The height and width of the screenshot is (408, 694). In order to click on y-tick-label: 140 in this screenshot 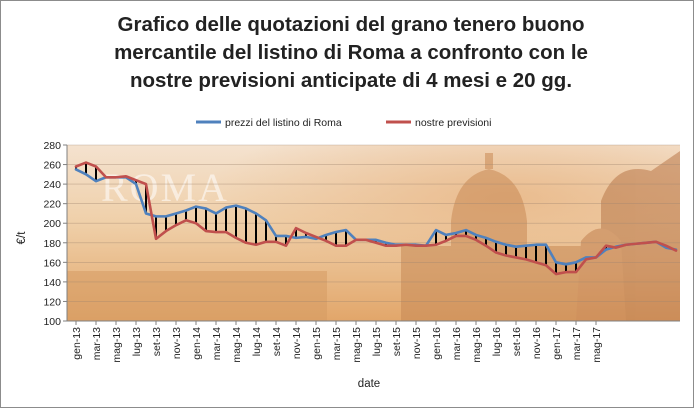, I will do `click(52, 283)`.